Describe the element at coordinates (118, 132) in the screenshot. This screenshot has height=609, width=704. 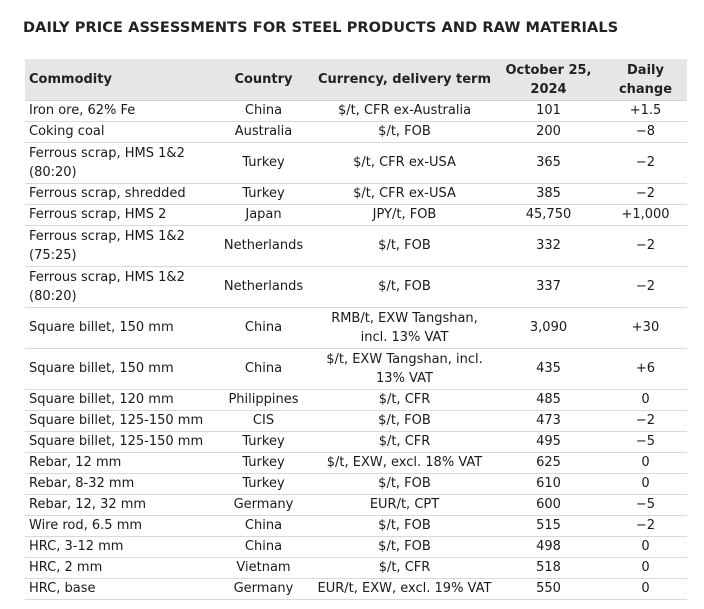
I see `commodity-cell: Coking coal` at that location.